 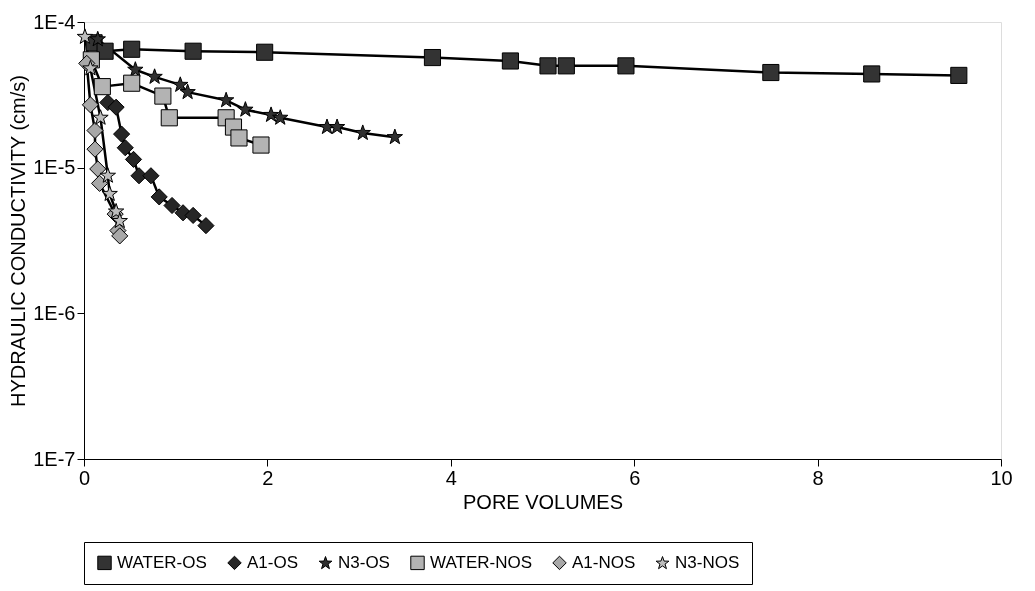 What do you see at coordinates (1001, 477) in the screenshot?
I see `x-tick-label: 10` at bounding box center [1001, 477].